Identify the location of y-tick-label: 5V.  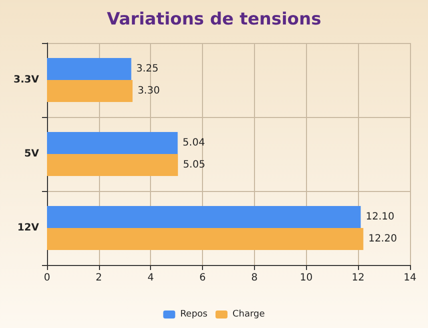
(32, 154).